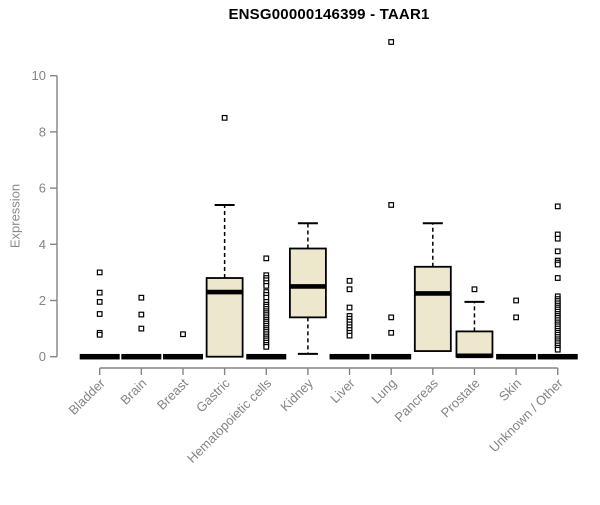 The height and width of the screenshot is (505, 600). I want to click on y-tick-label: 6, so click(42, 188).